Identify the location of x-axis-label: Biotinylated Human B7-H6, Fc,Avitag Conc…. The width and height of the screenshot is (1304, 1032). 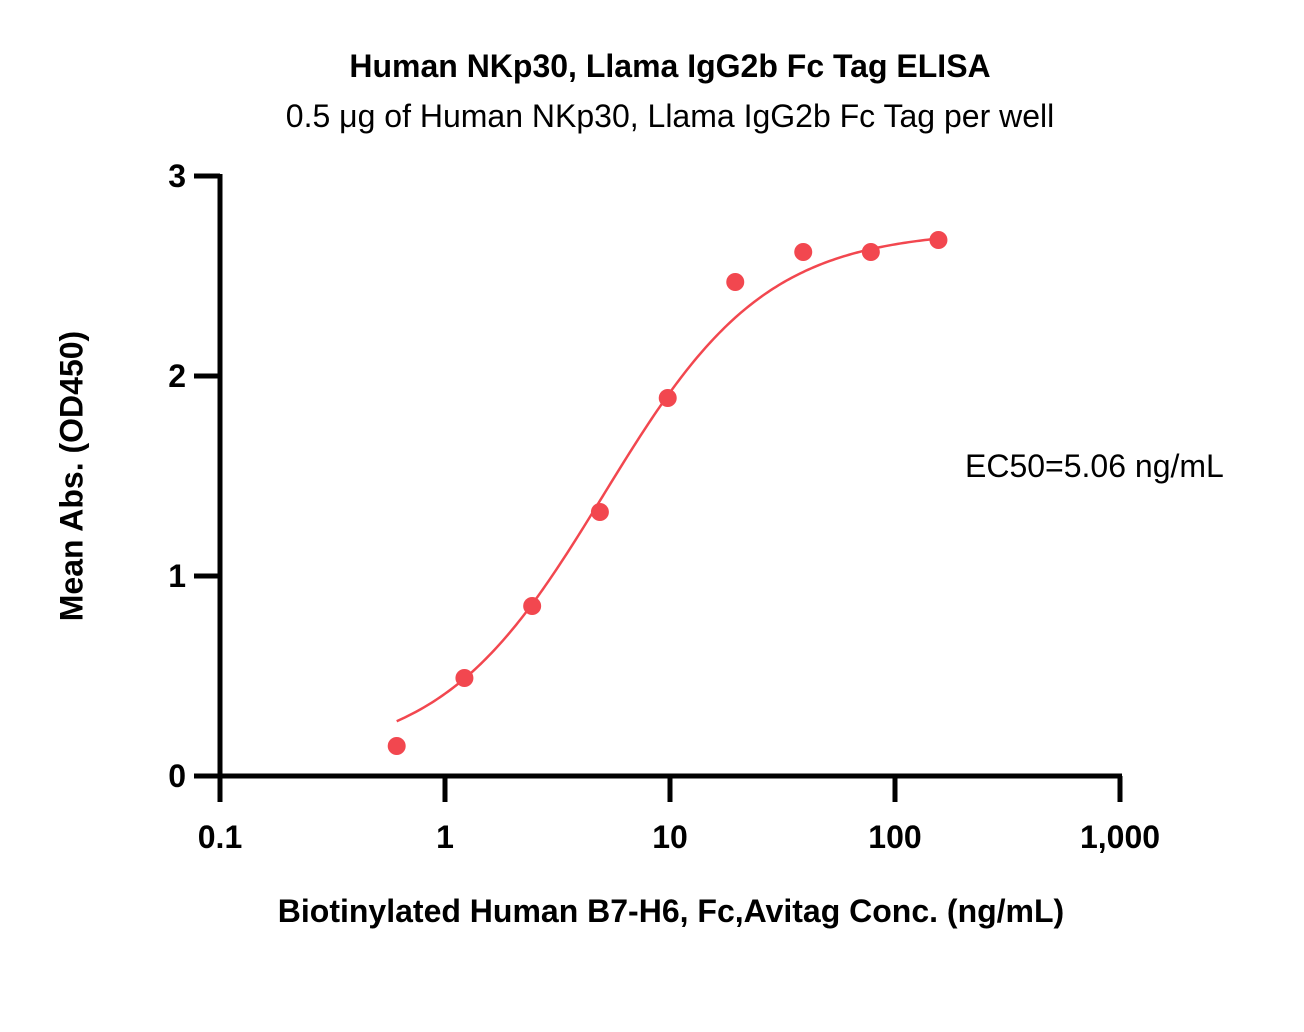
(671, 911).